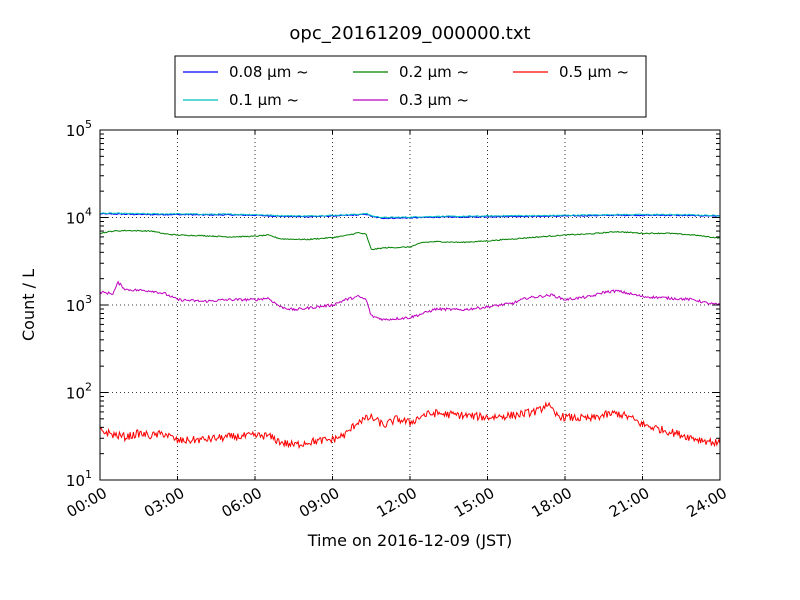 The image size is (800, 600). Describe the element at coordinates (79, 129) in the screenshot. I see `y-tick-label: 10⁵` at that location.